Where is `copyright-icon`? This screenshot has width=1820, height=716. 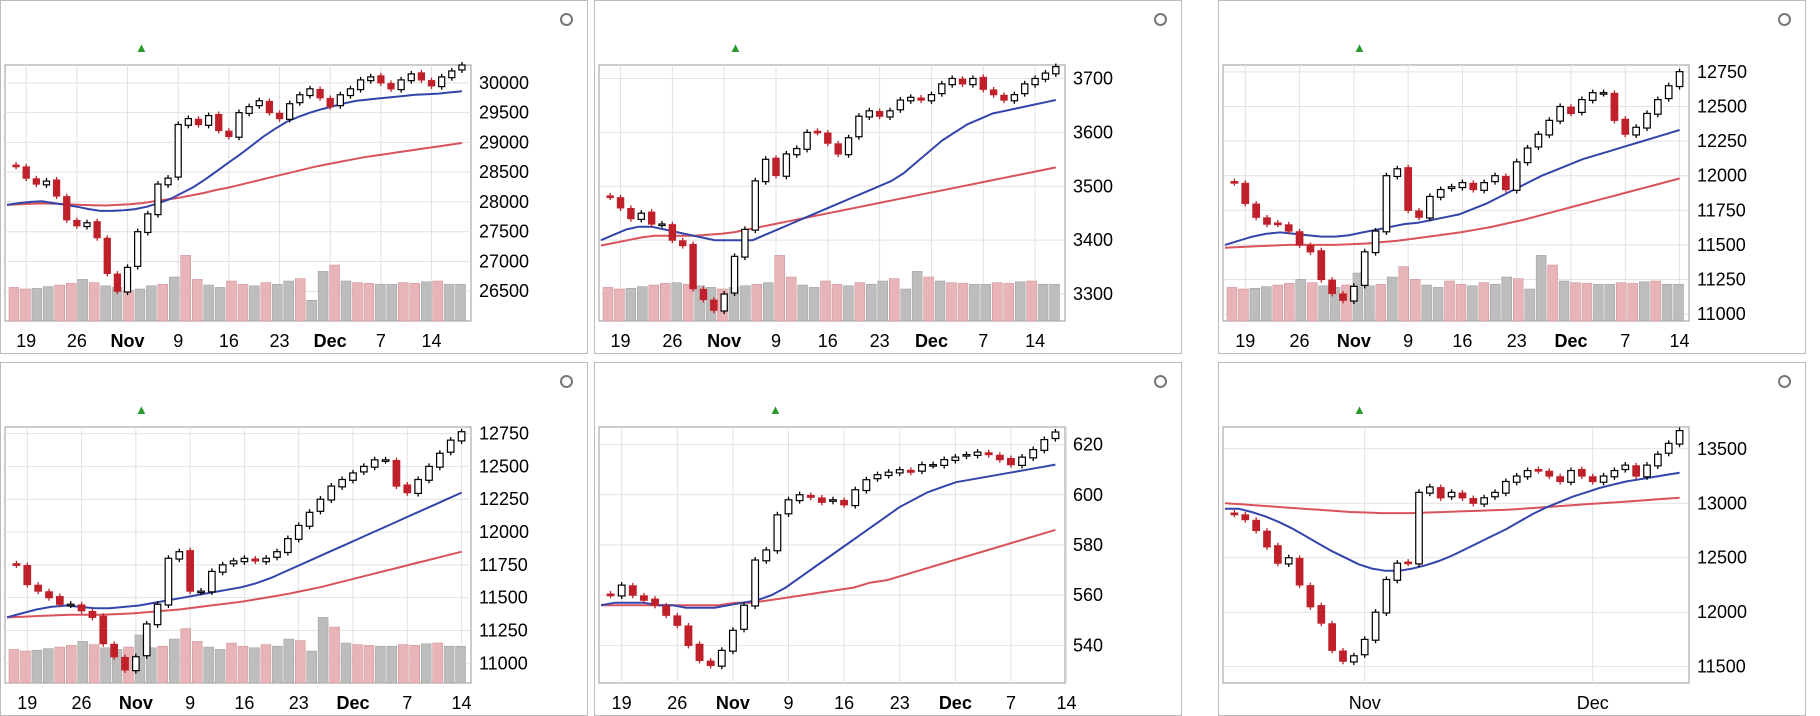
copyright-icon is located at coordinates (566, 19).